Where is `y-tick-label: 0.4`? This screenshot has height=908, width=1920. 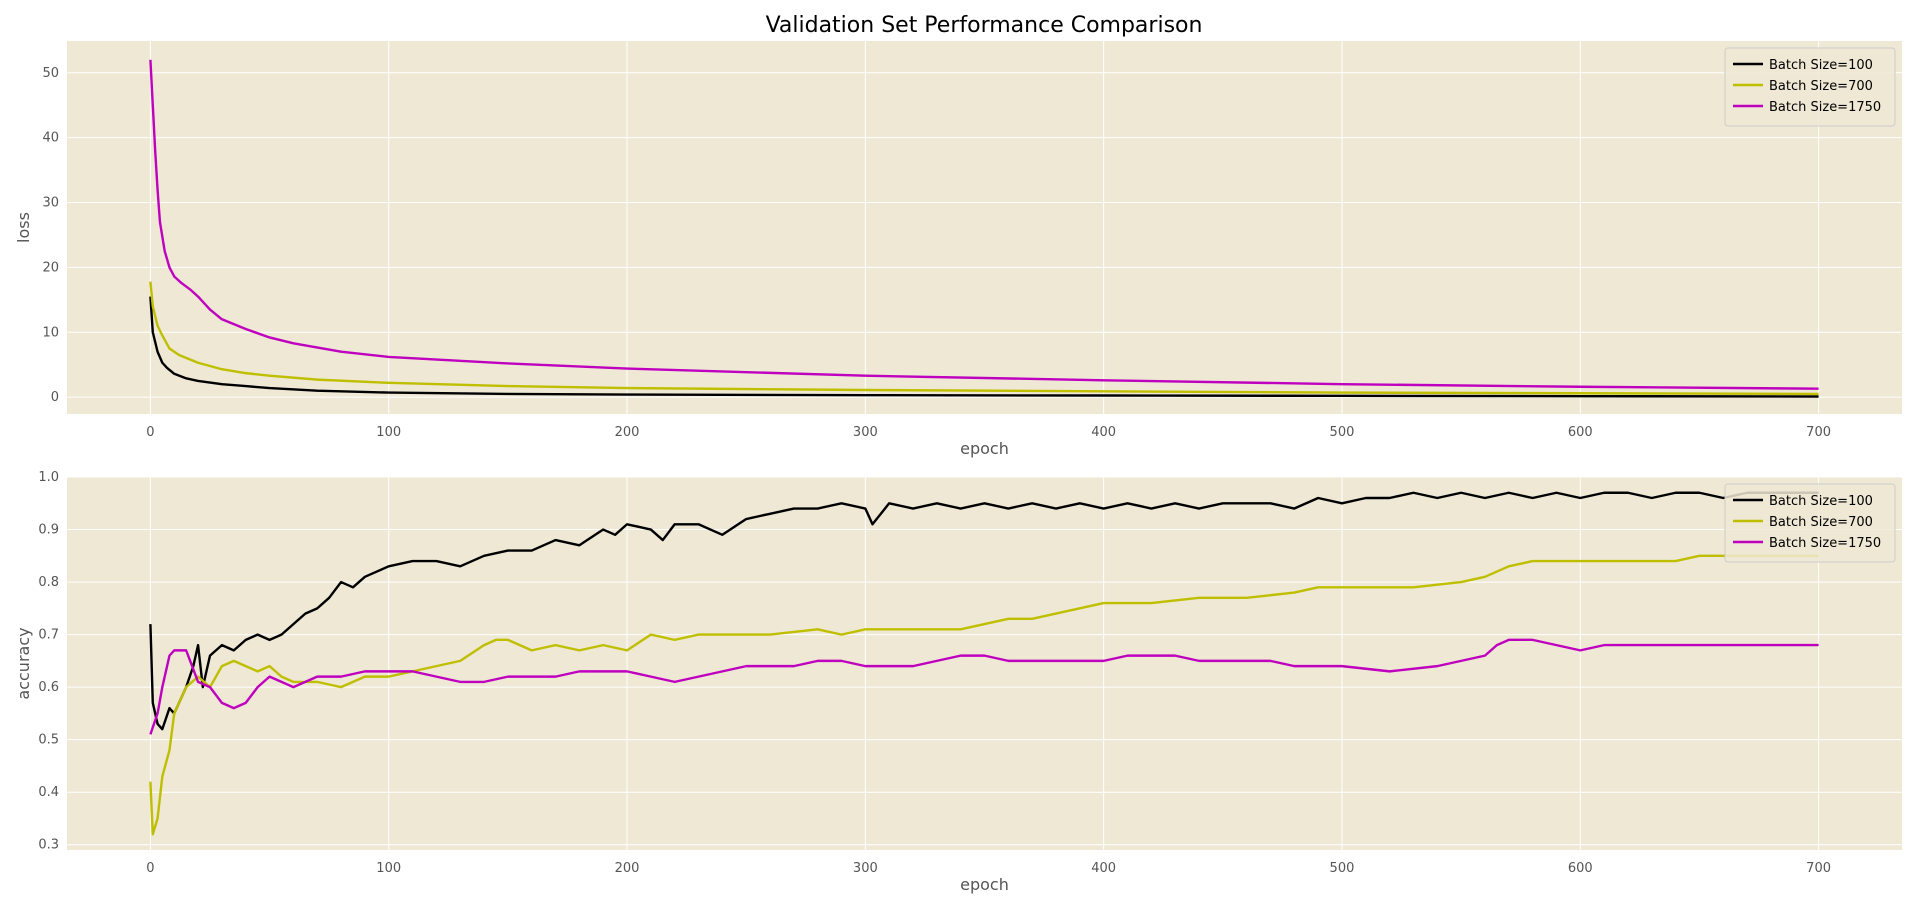 y-tick-label: 0.4 is located at coordinates (48, 792).